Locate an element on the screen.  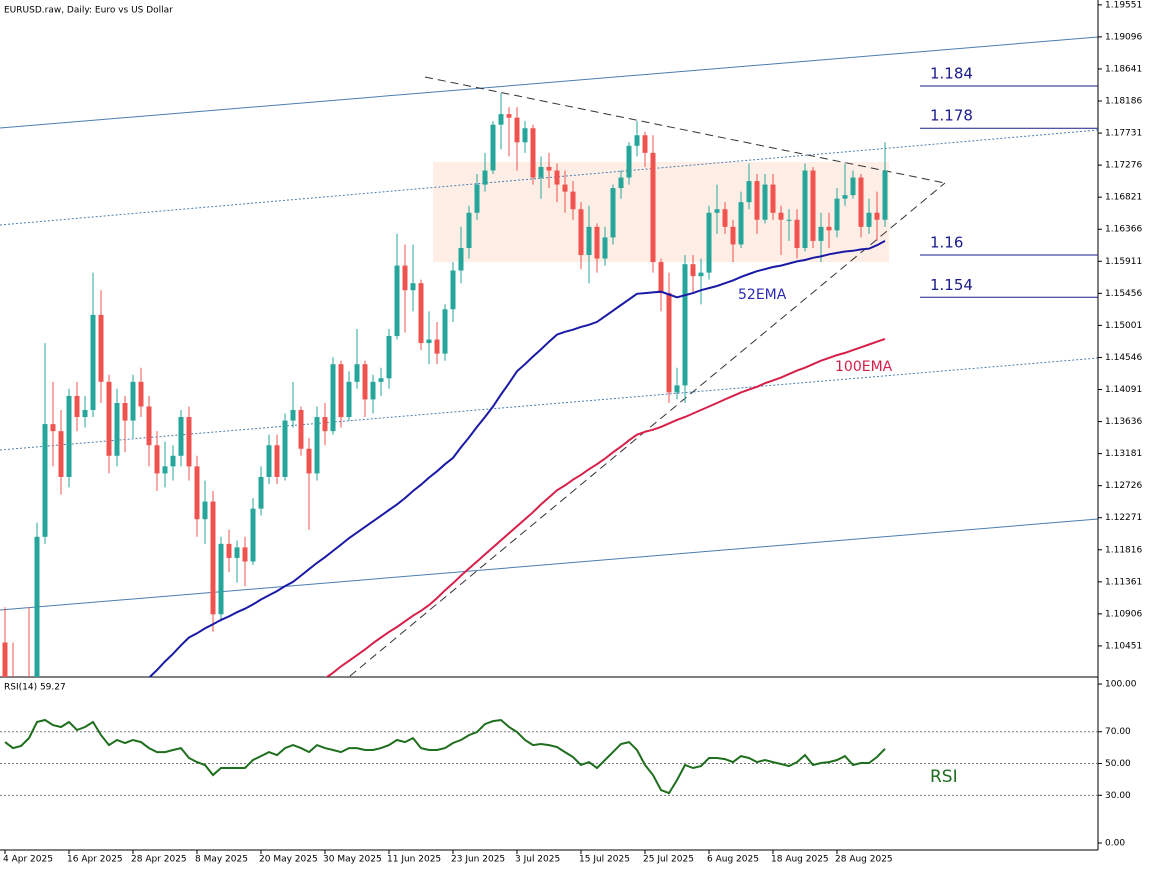
level-label: 1.154 is located at coordinates (951, 285).